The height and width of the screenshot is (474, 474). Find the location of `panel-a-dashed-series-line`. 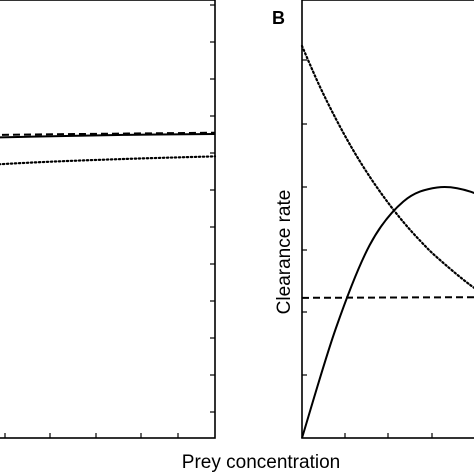

panel-a-dashed-series-line is located at coordinates (108, 133).